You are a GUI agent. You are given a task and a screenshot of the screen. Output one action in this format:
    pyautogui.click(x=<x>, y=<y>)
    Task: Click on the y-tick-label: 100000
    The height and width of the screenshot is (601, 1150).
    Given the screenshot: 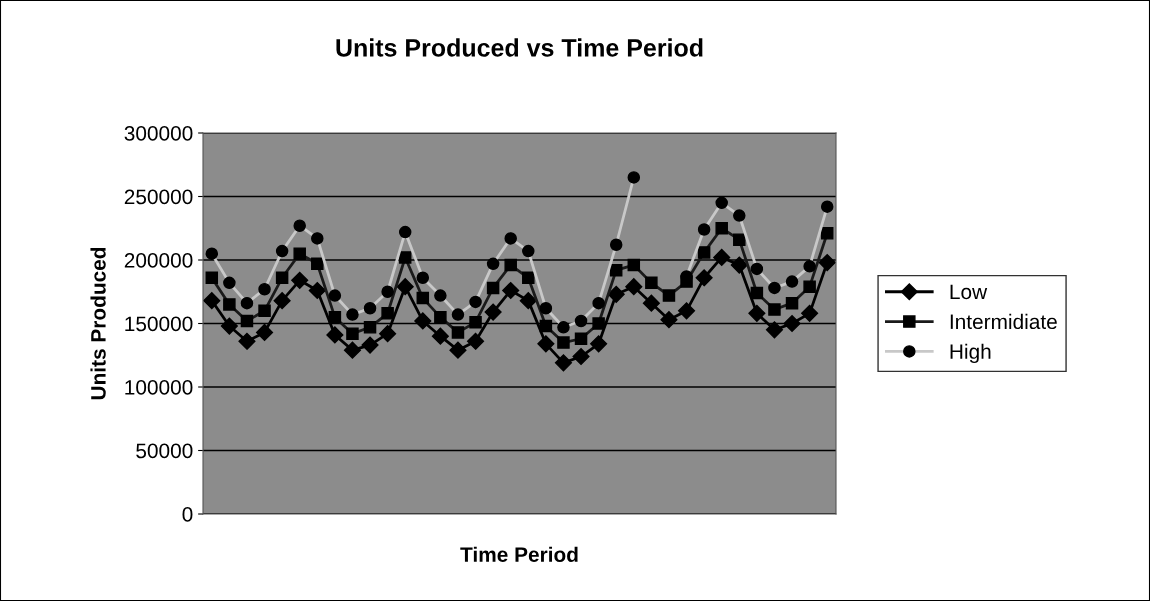 What is the action you would take?
    pyautogui.click(x=159, y=387)
    